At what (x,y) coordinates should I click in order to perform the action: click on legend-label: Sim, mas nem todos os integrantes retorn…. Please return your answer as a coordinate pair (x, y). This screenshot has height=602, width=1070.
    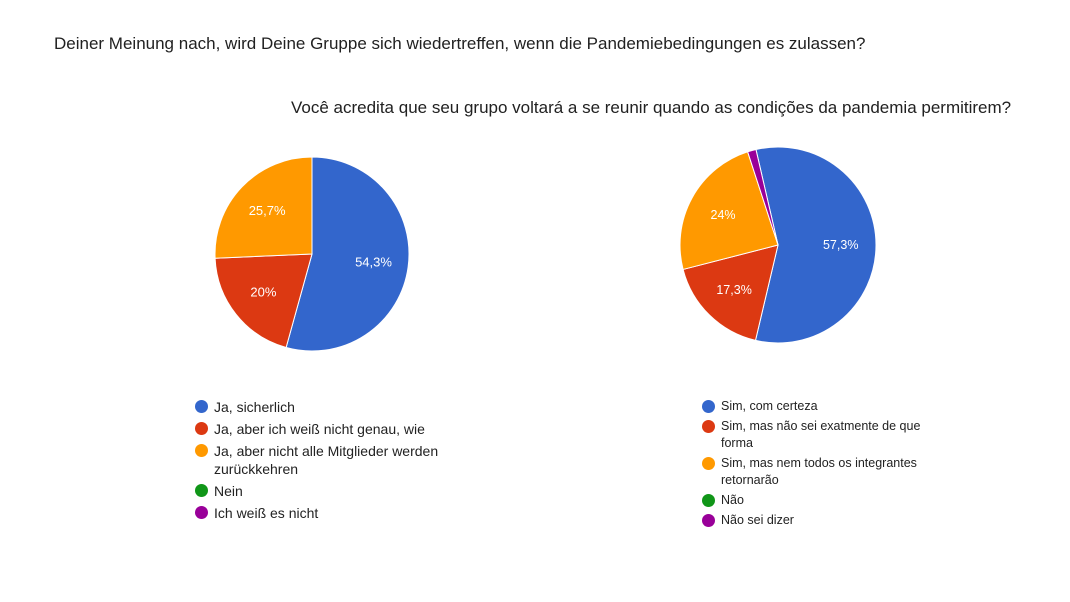
    Looking at the image, I should click on (819, 471).